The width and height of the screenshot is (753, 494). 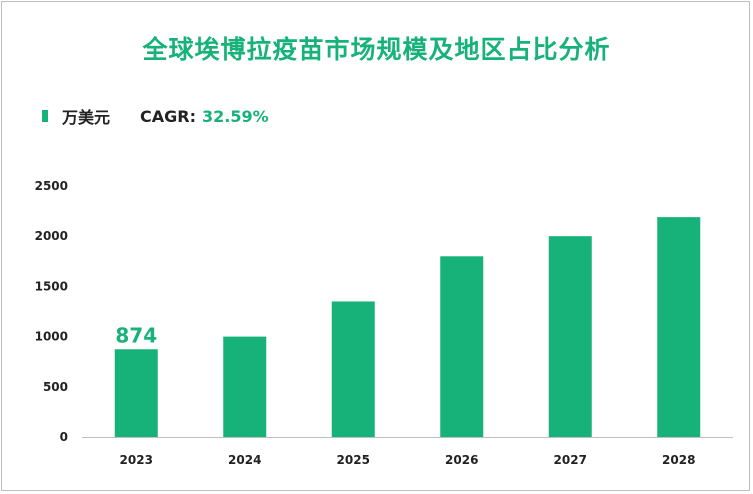 I want to click on cagr-value: 32.59%, so click(x=235, y=116).